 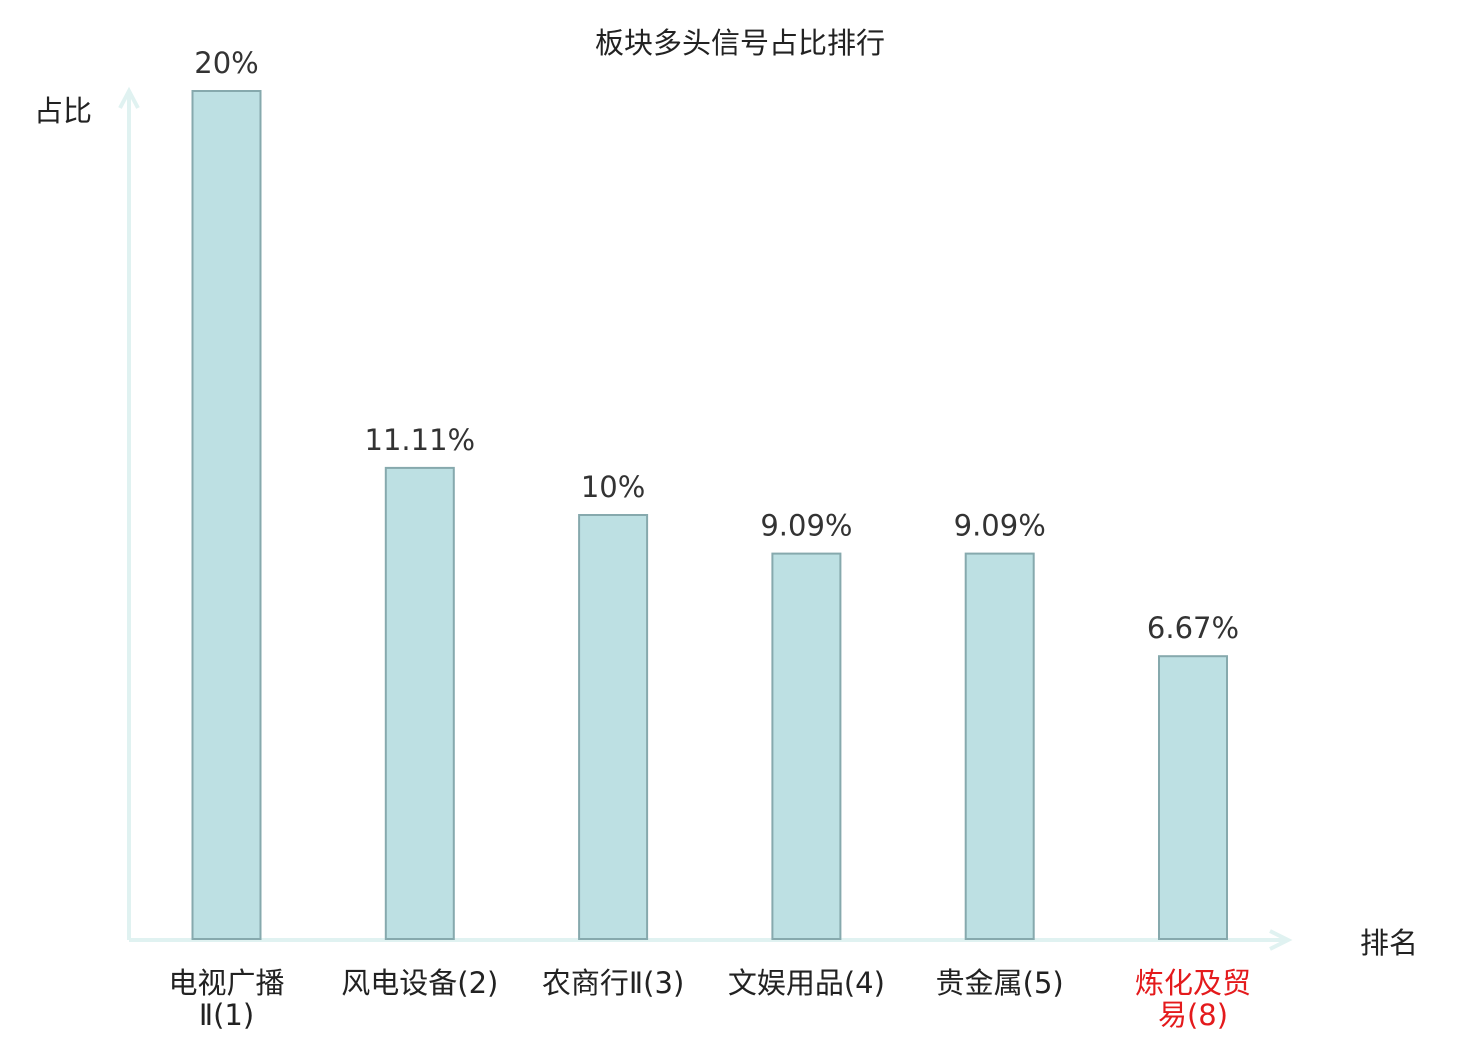 I want to click on category-label-1-line-1: 电视广播, so click(x=226, y=983).